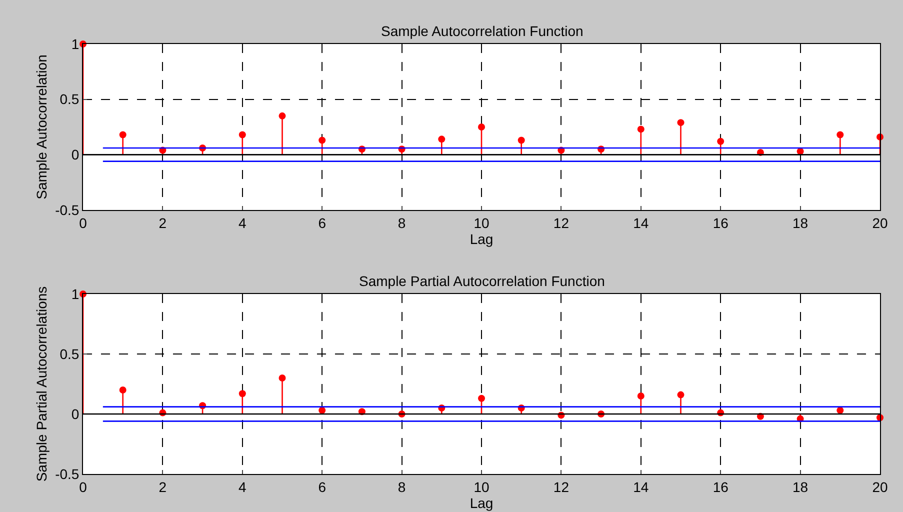  What do you see at coordinates (42, 384) in the screenshot?
I see `y-axis-title: Sample Partial Autocorrelations` at bounding box center [42, 384].